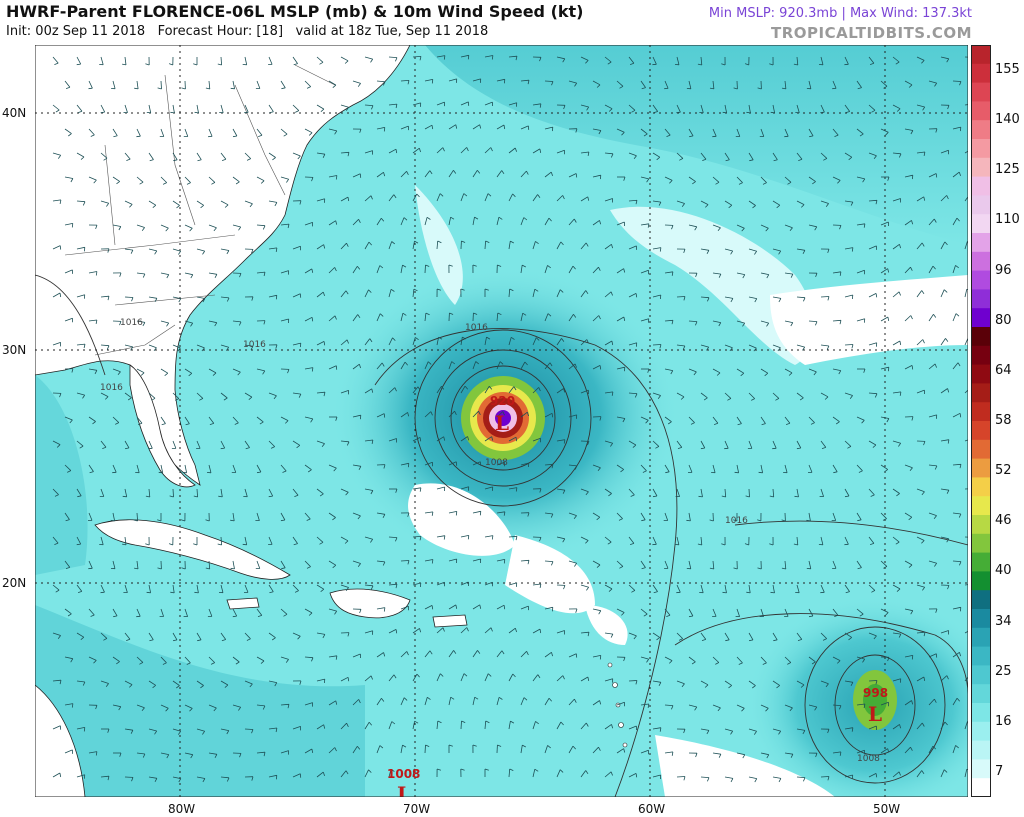  What do you see at coordinates (981, 487) in the screenshot?
I see `colorbar-swatch` at bounding box center [981, 487].